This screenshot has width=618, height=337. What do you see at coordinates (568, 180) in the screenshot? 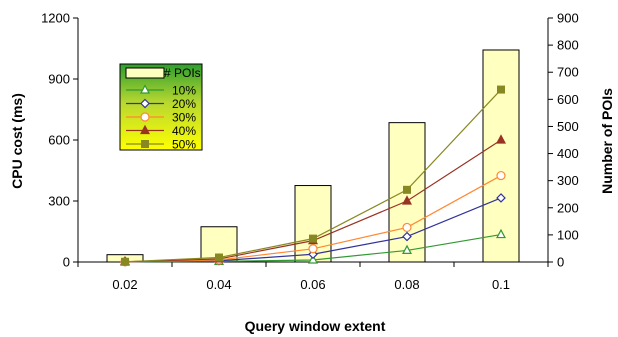
I see `y-right-tick-label: 300` at bounding box center [568, 180].